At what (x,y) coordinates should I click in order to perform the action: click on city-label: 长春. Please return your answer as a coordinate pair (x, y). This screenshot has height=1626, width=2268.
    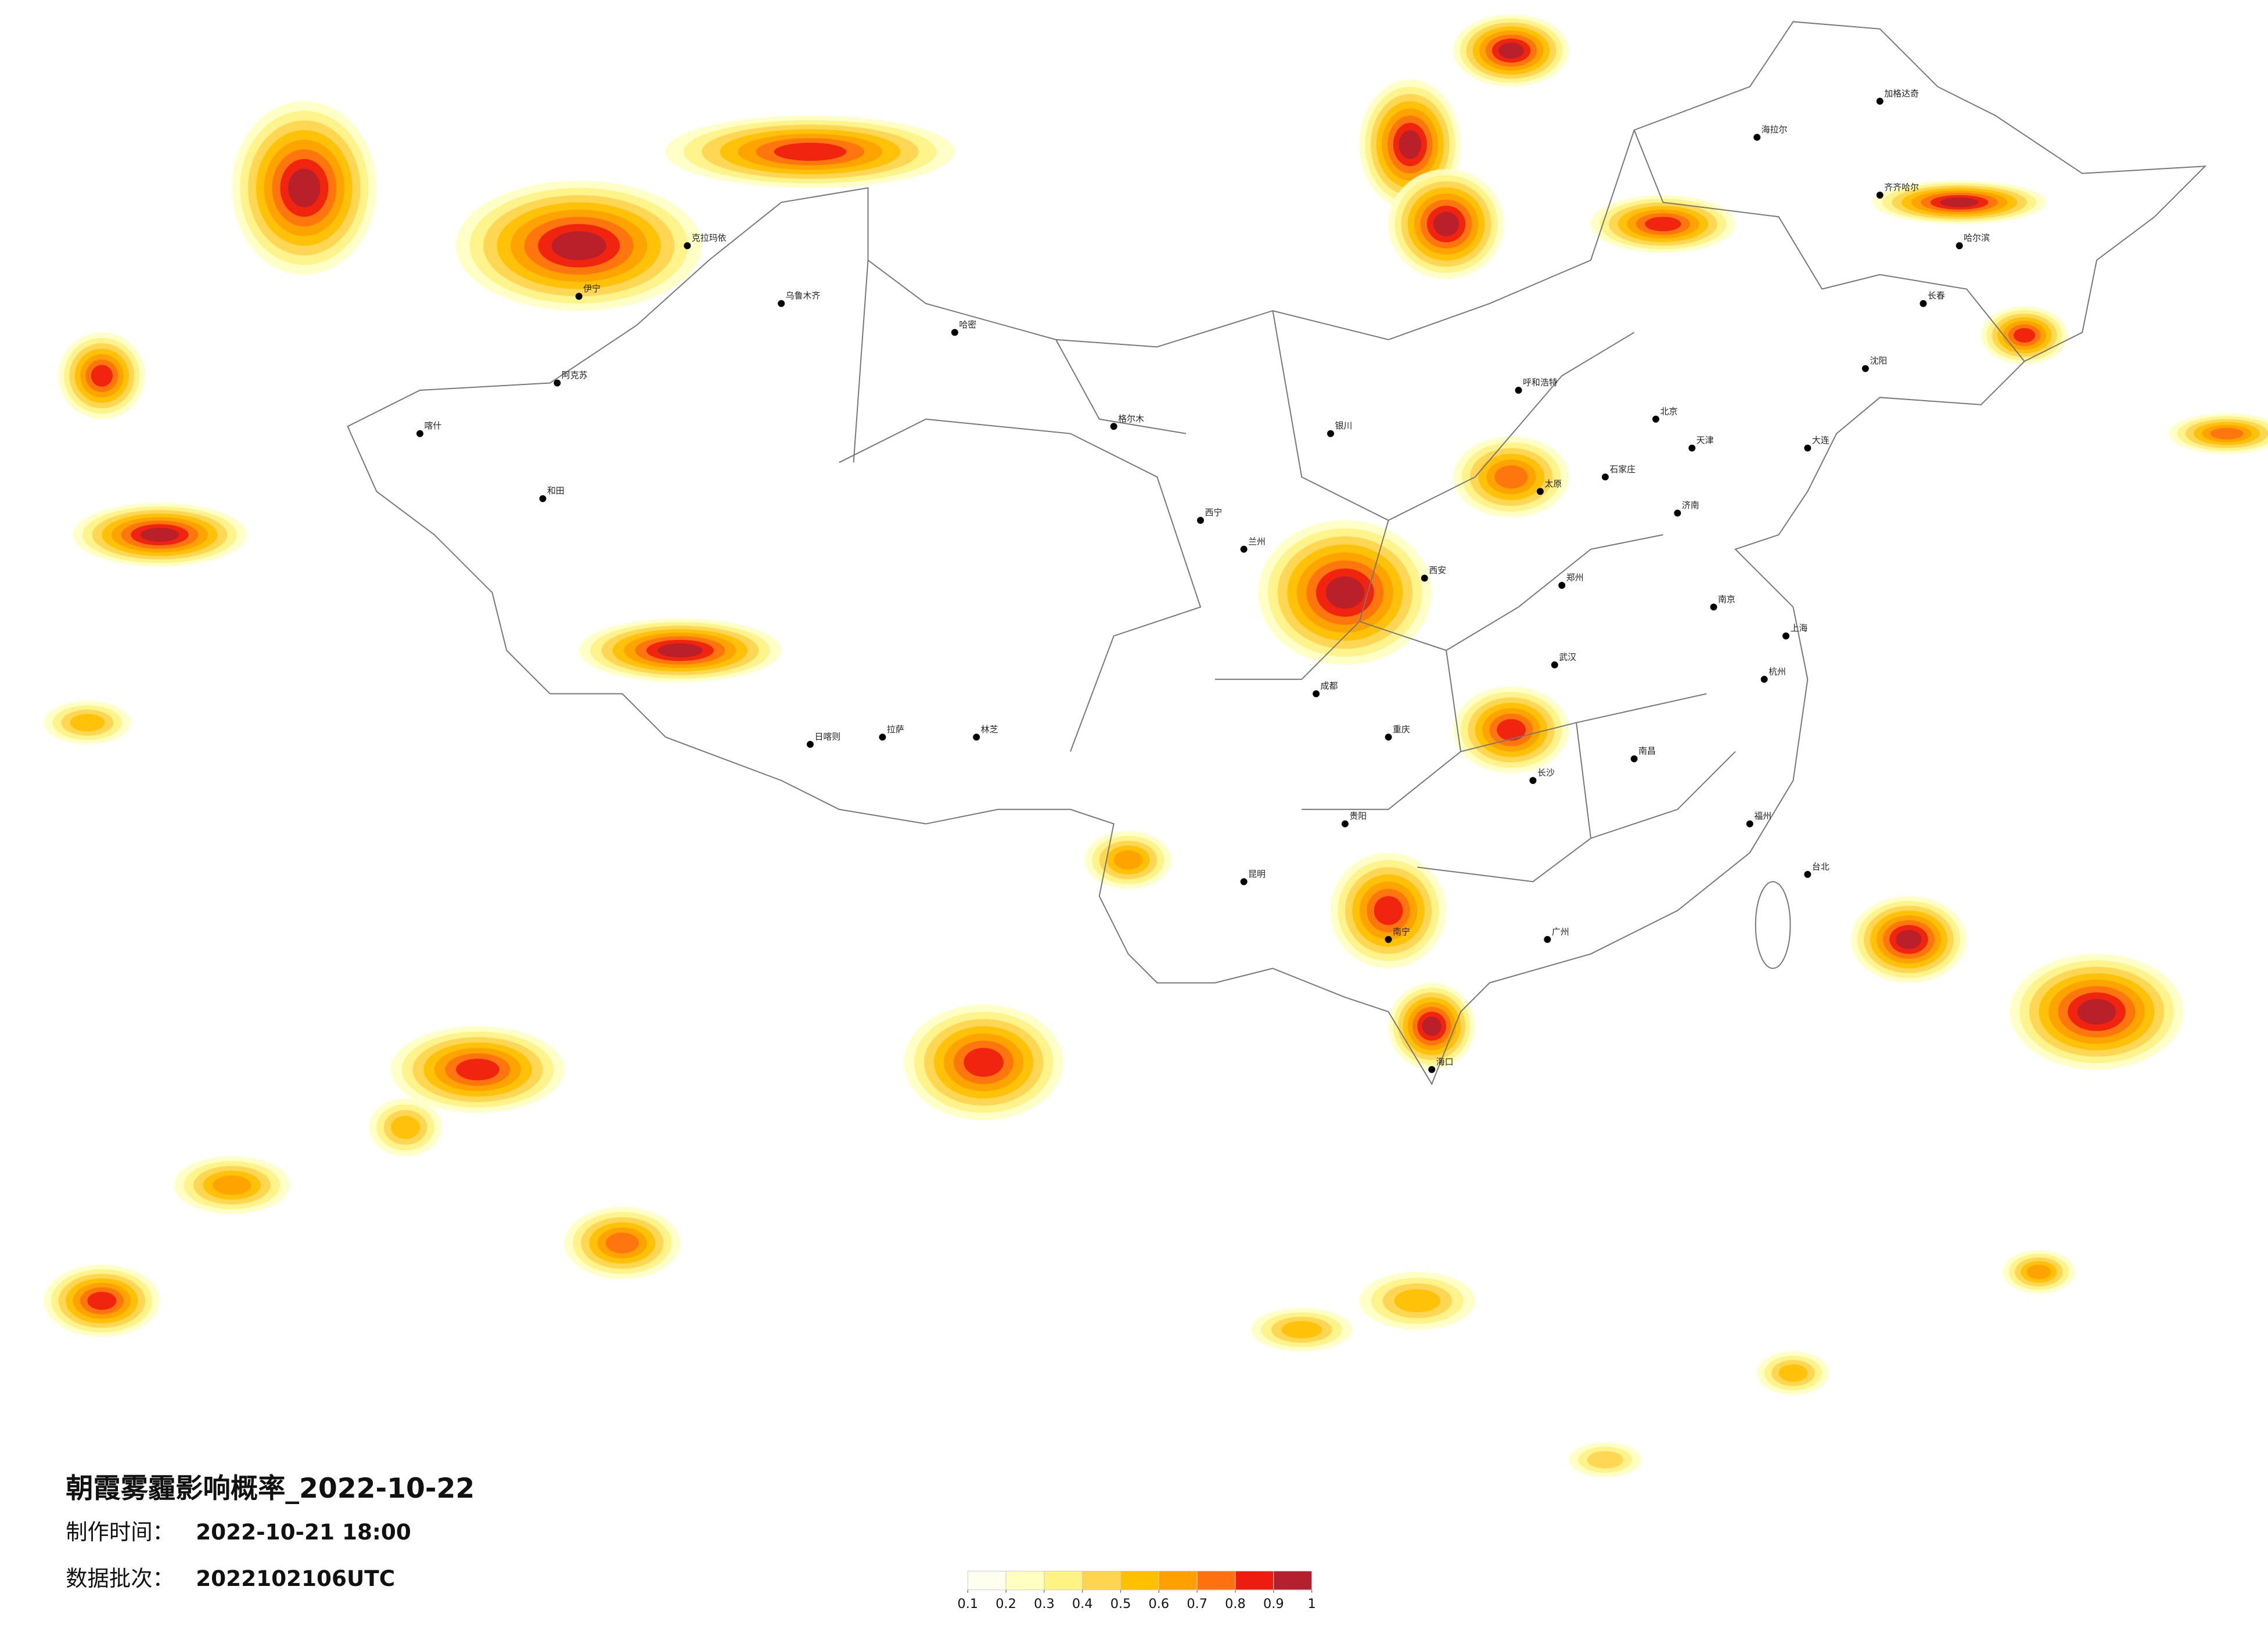
    Looking at the image, I should click on (1936, 295).